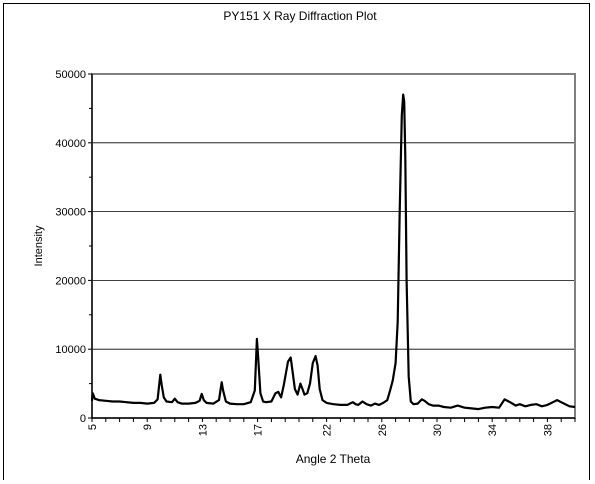 The image size is (595, 484). I want to click on chart-title: PY151 X Ray Diffraction Plot, so click(300, 16).